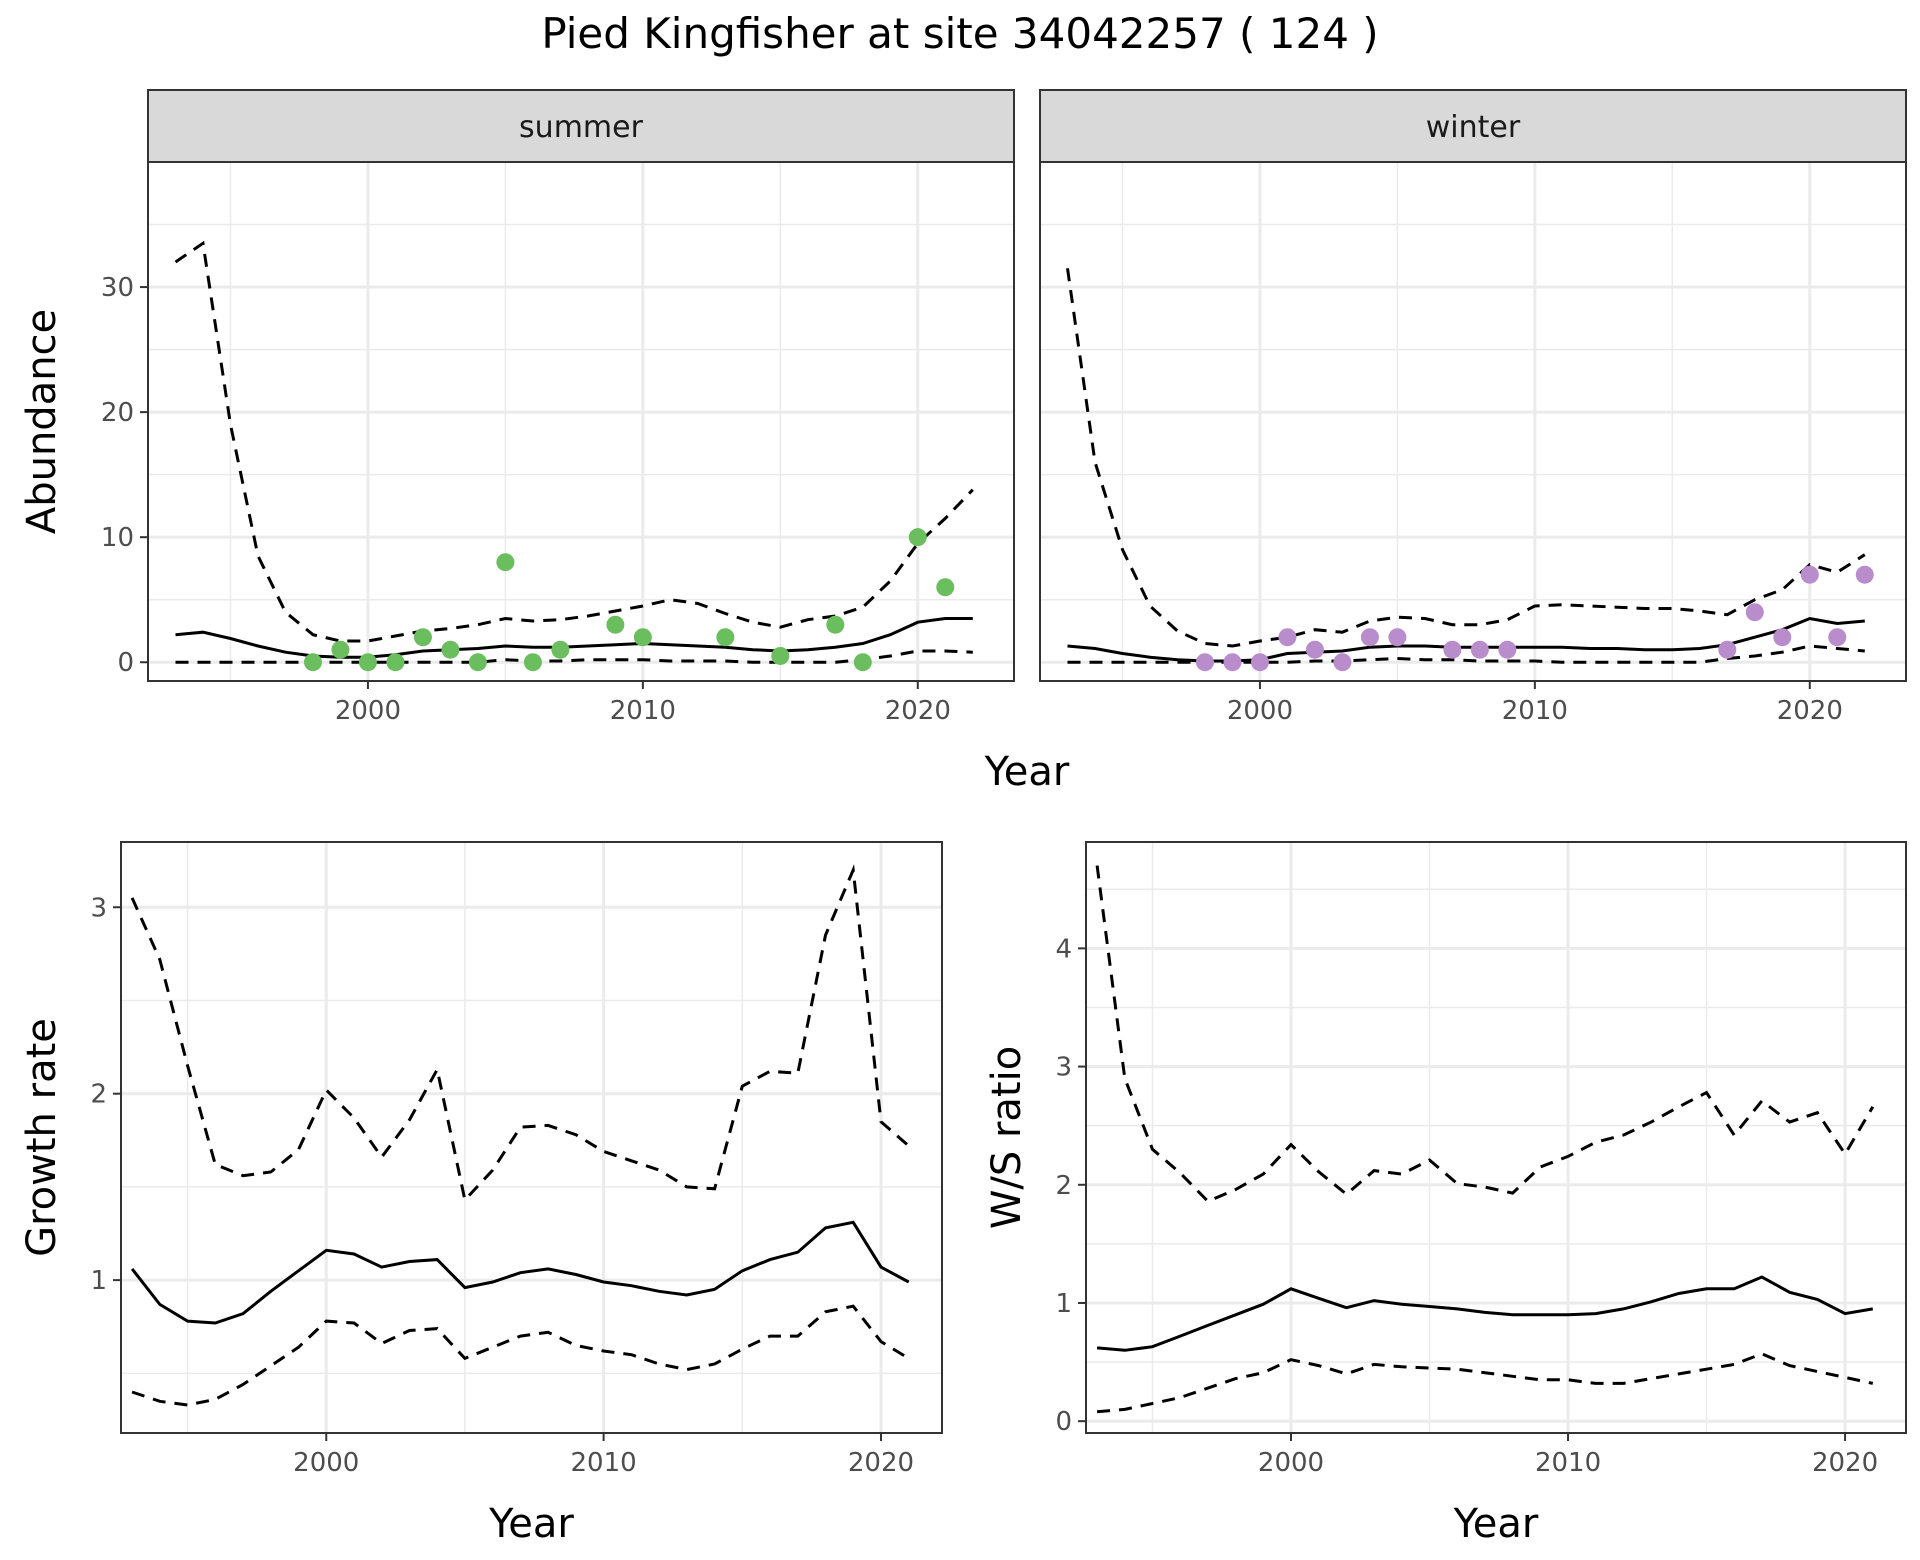 The height and width of the screenshot is (1560, 1920). Describe the element at coordinates (1496, 1524) in the screenshot. I see `ws-x-axis-label: Year` at that location.